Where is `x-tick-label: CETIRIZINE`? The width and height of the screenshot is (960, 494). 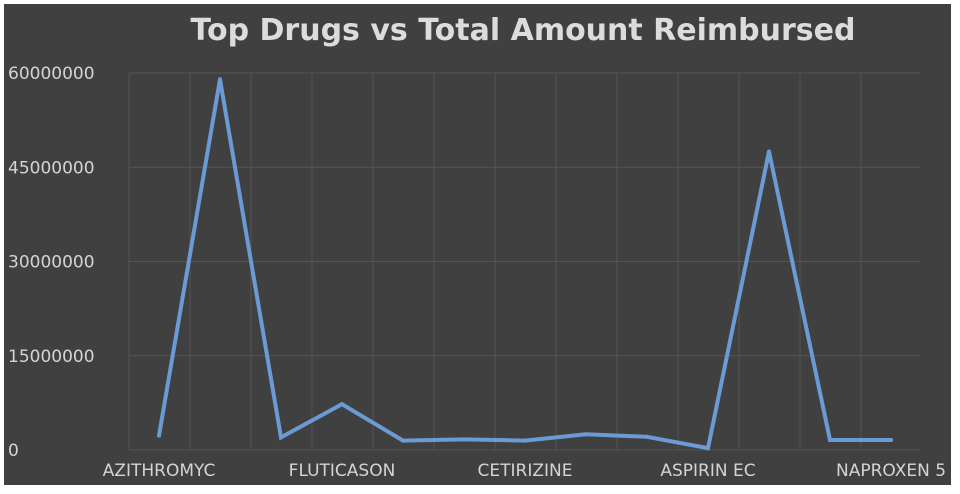
x-tick-label: CETIRIZINE is located at coordinates (525, 471).